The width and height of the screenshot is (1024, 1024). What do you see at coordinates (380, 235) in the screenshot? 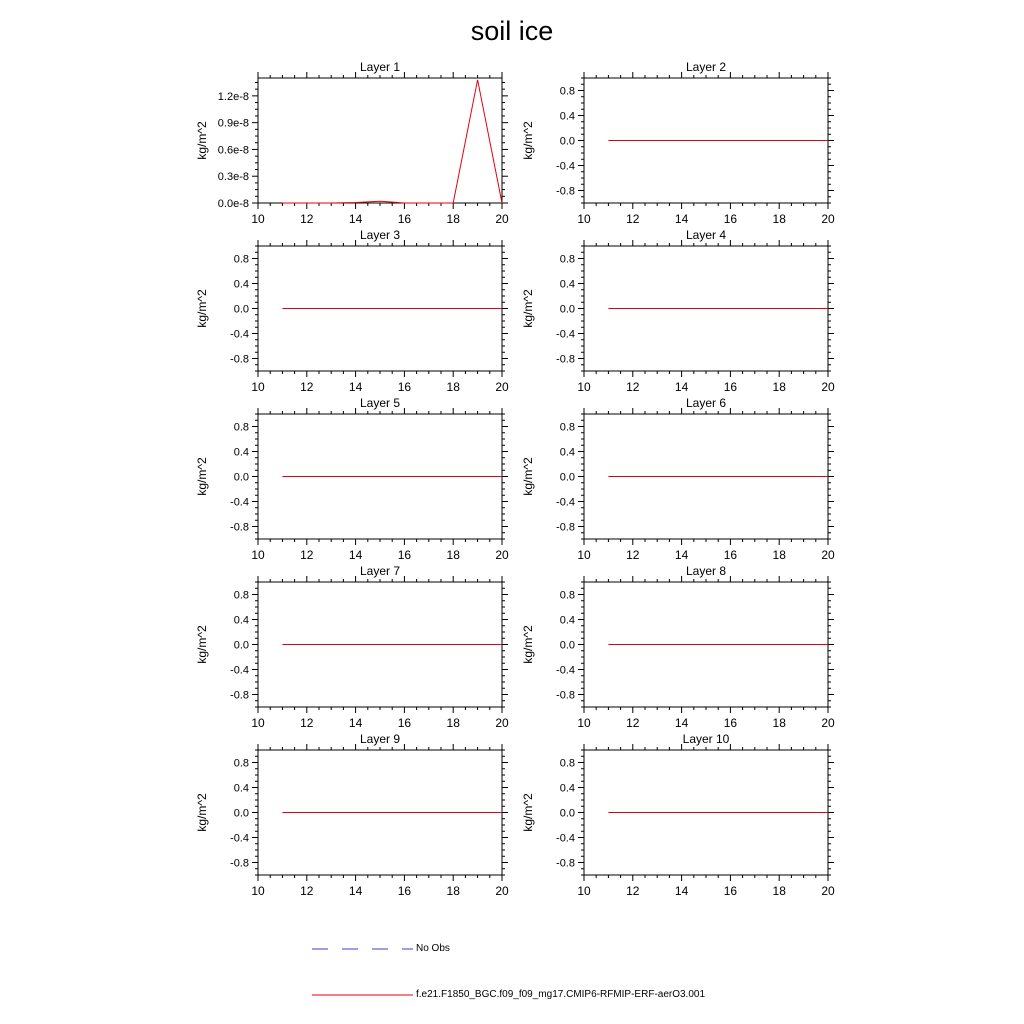
I see `panel-title: Layer 3` at bounding box center [380, 235].